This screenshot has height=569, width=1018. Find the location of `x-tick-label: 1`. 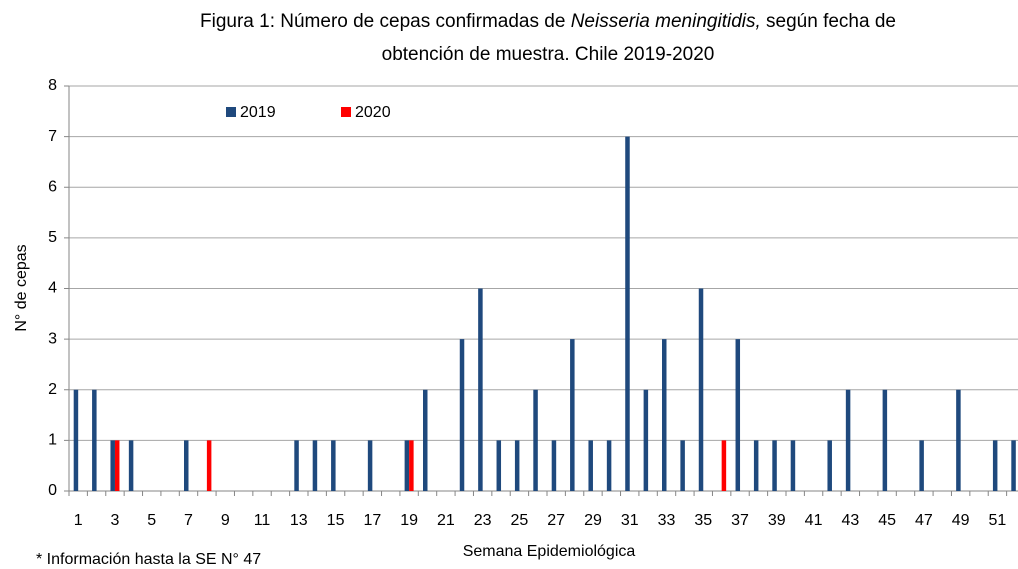

x-tick-label: 1 is located at coordinates (78, 520).